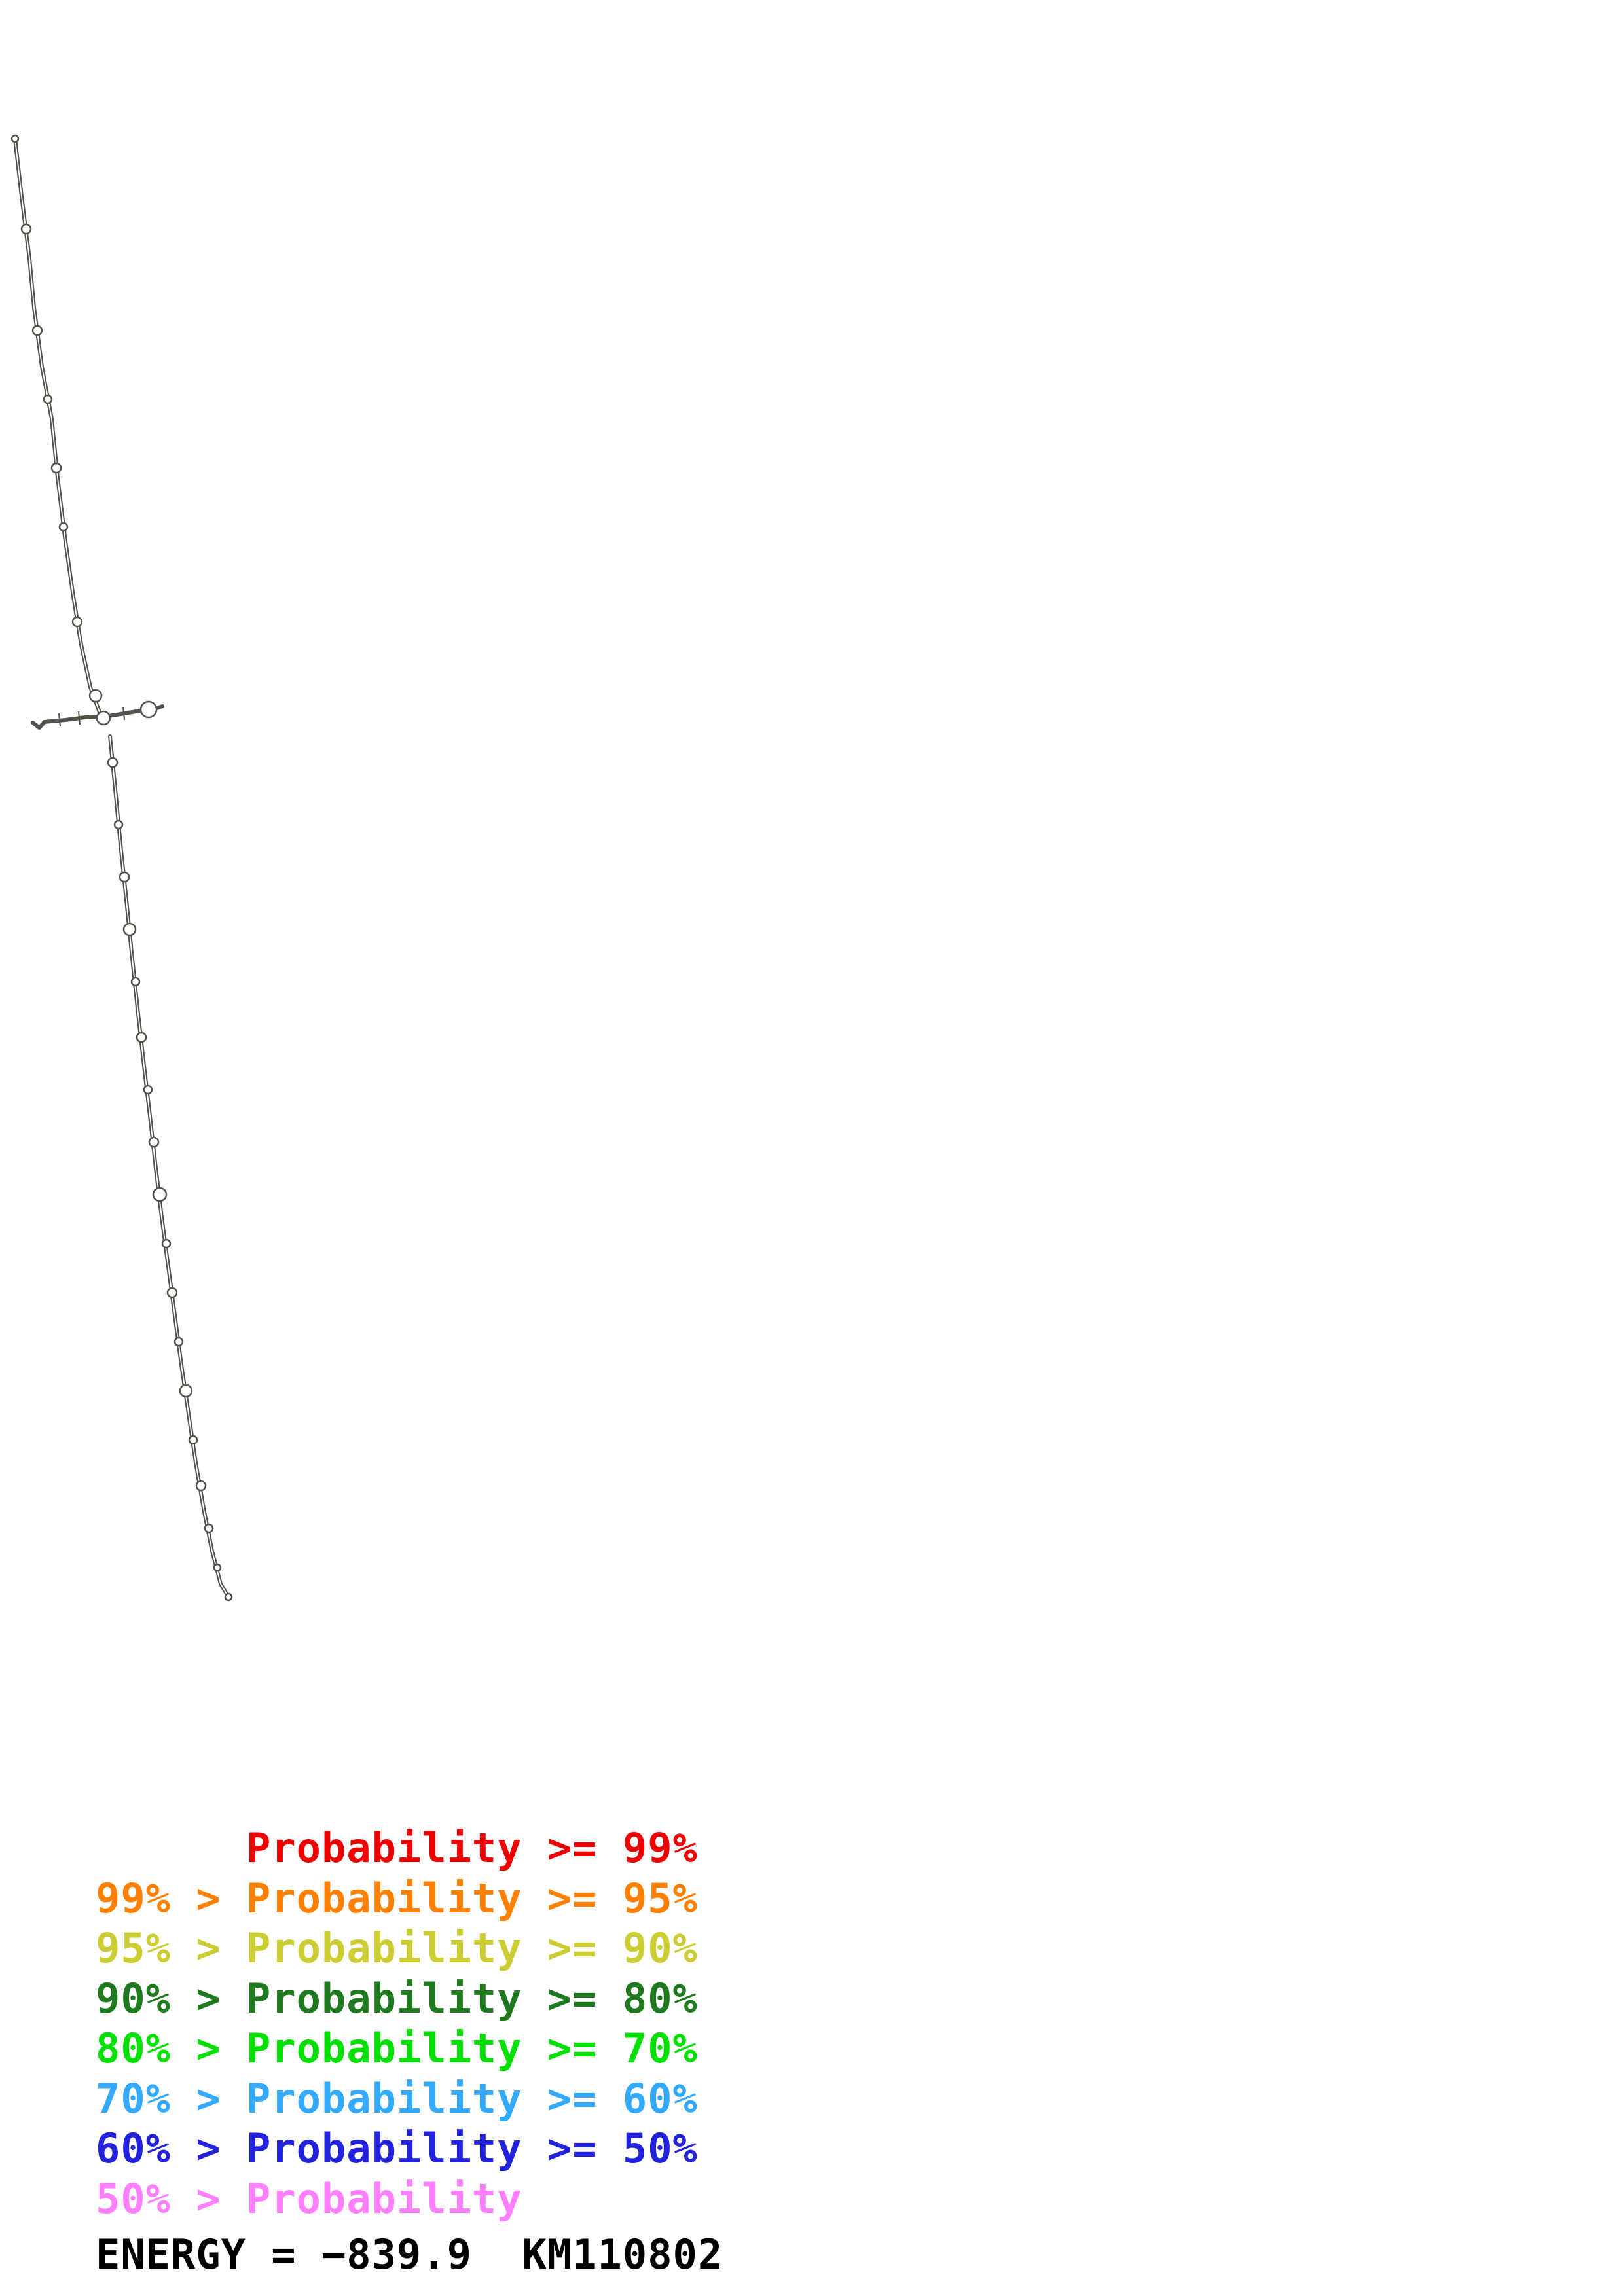 The image size is (1623, 2296). Describe the element at coordinates (397, 2148) in the screenshot. I see `legend-item-50-60: 60% > Probability >= 50%` at that location.